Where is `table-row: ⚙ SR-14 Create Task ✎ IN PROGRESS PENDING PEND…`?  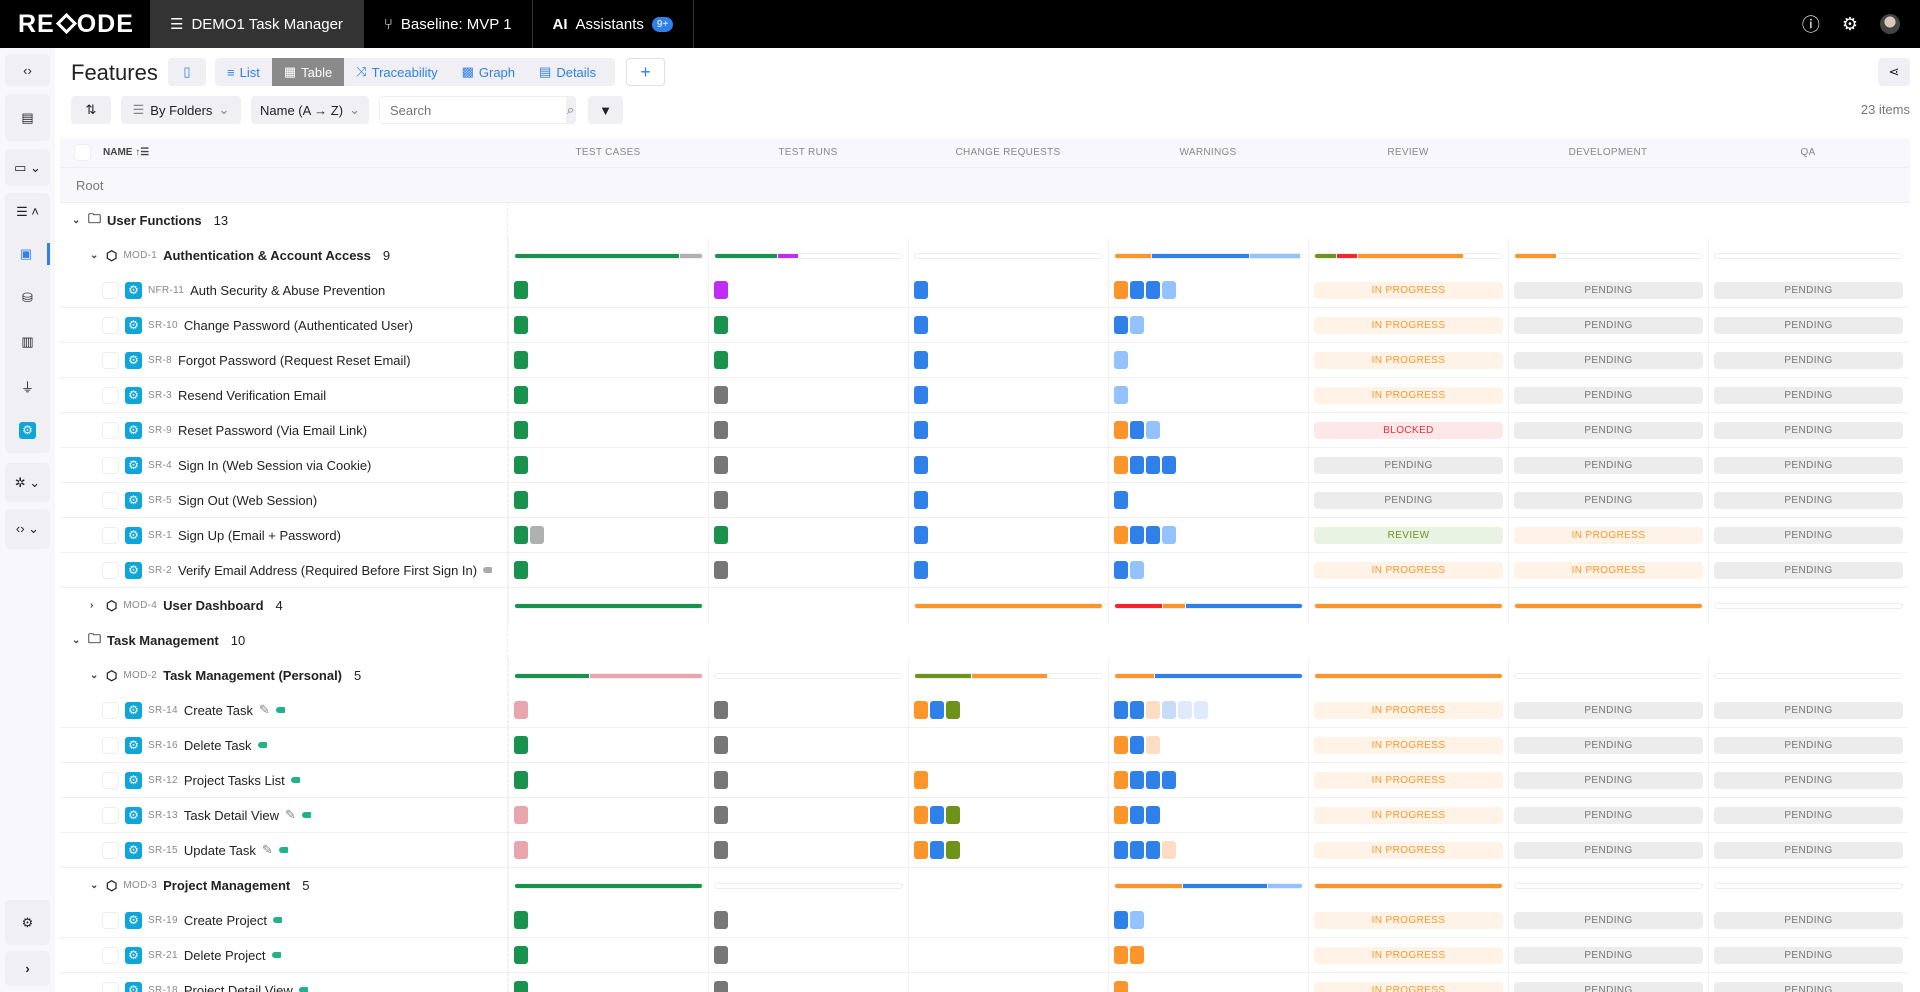 table-row: ⚙ SR-14 Create Task ✎ IN PROGRESS PENDING PEND… is located at coordinates (985, 710).